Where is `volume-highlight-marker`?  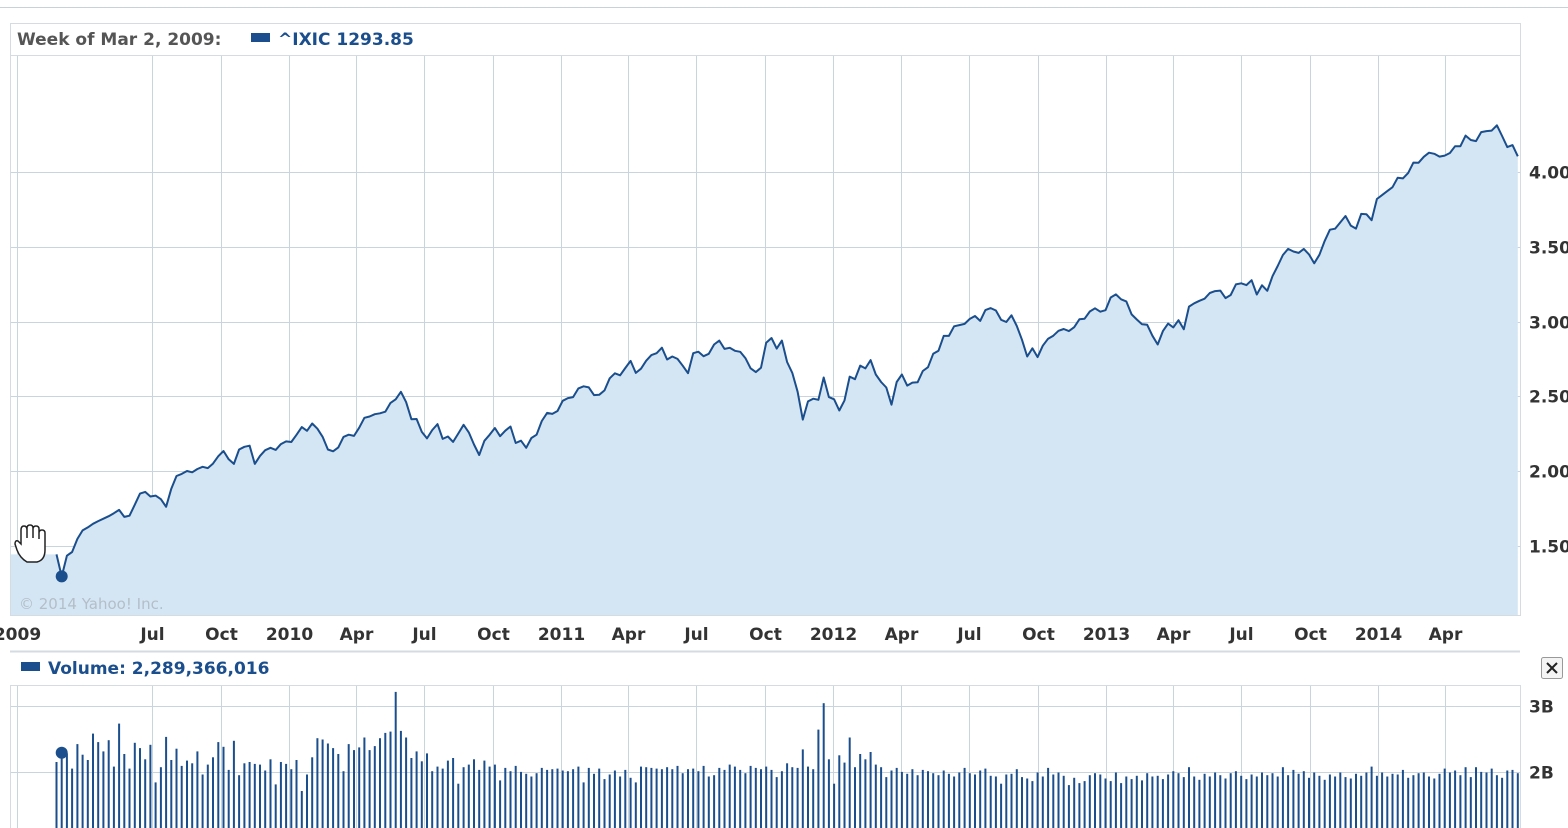
volume-highlight-marker is located at coordinates (61, 752).